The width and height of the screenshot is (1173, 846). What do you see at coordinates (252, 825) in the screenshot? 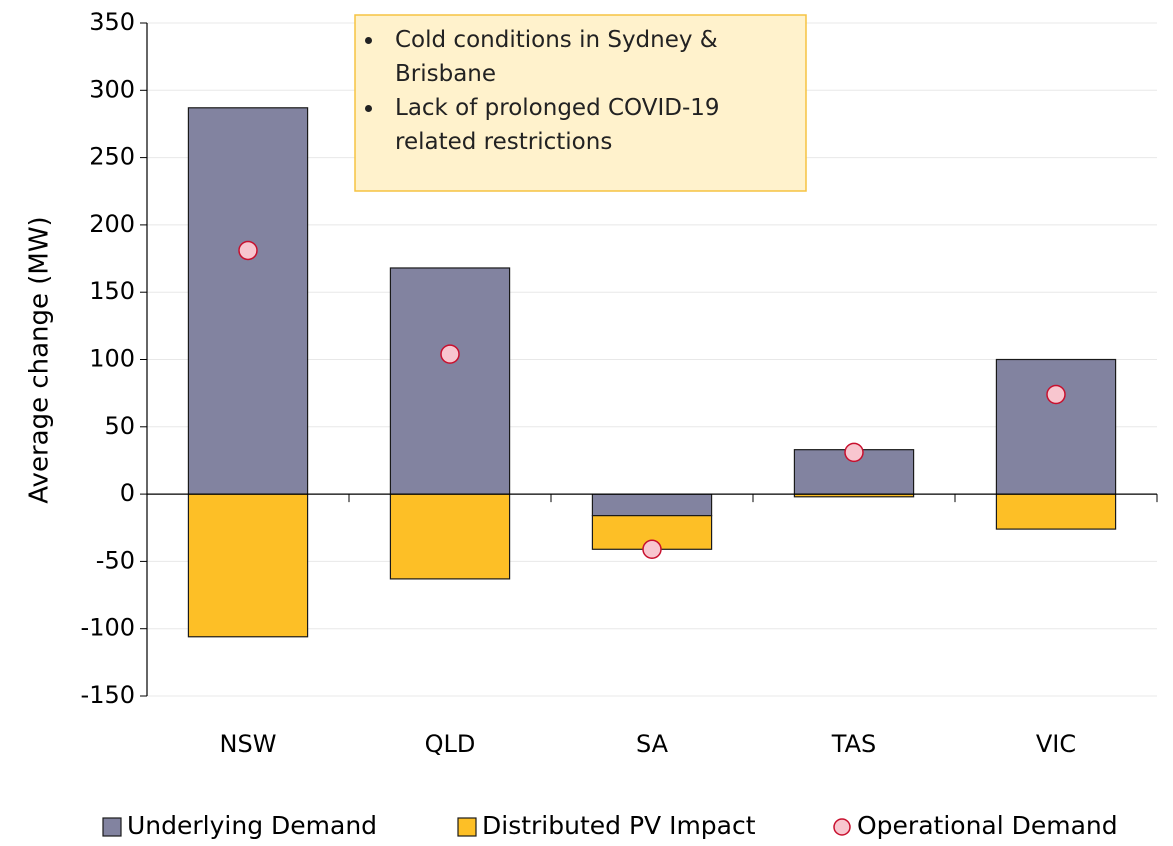
I see `legend-label: Underlying Demand` at bounding box center [252, 825].